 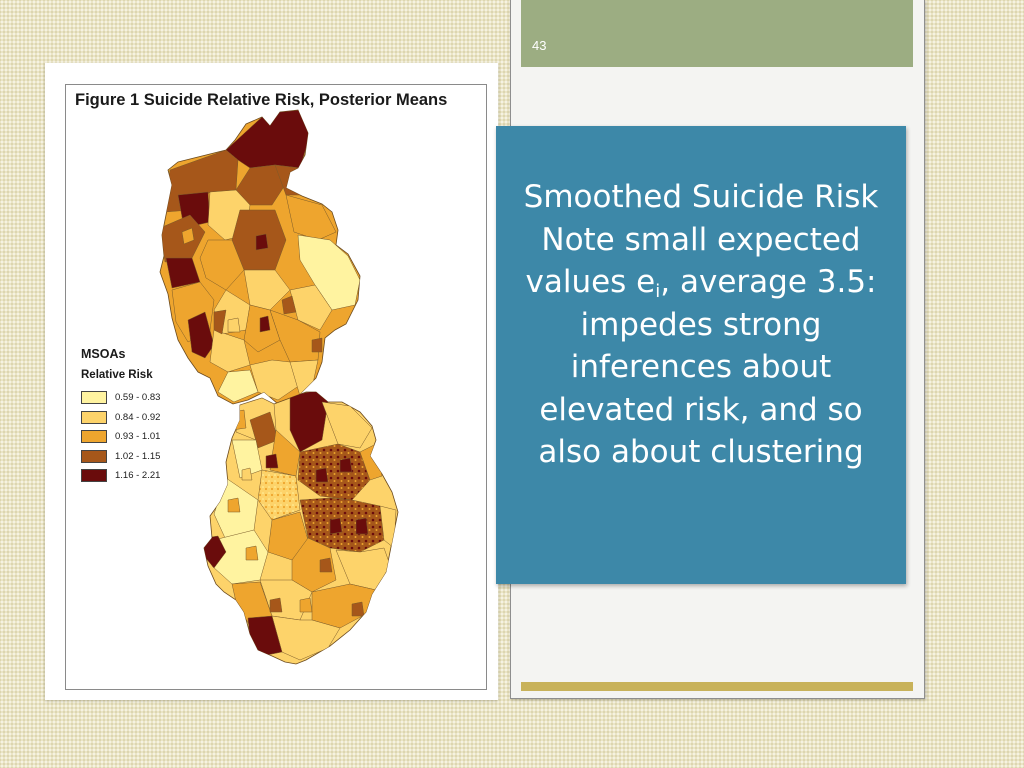 I want to click on text-line: also about clustering, so click(x=701, y=452).